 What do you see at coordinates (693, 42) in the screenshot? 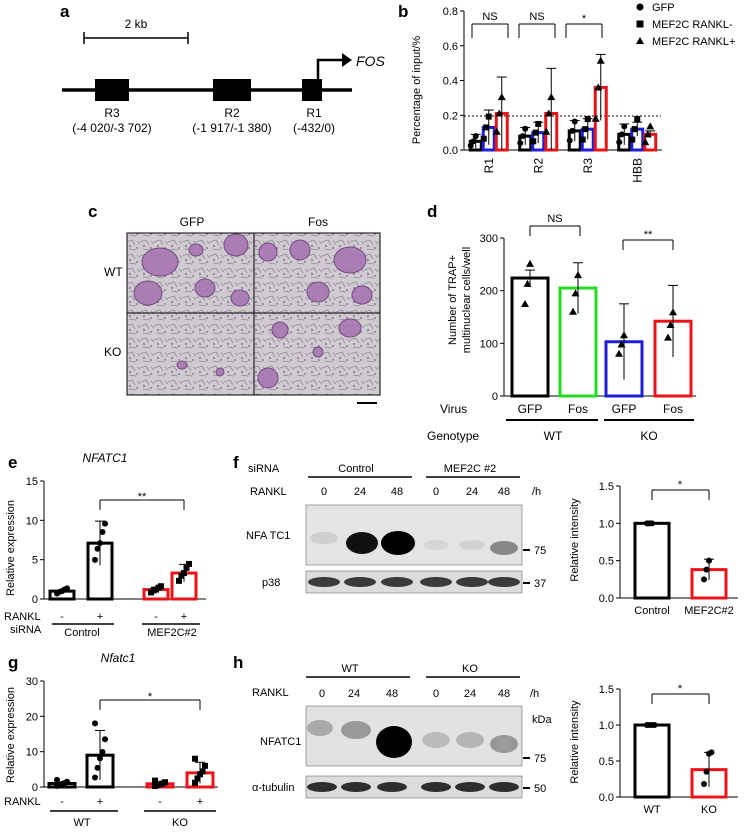
I see `legend-rankl-plus: MEF2C RANKL+` at bounding box center [693, 42].